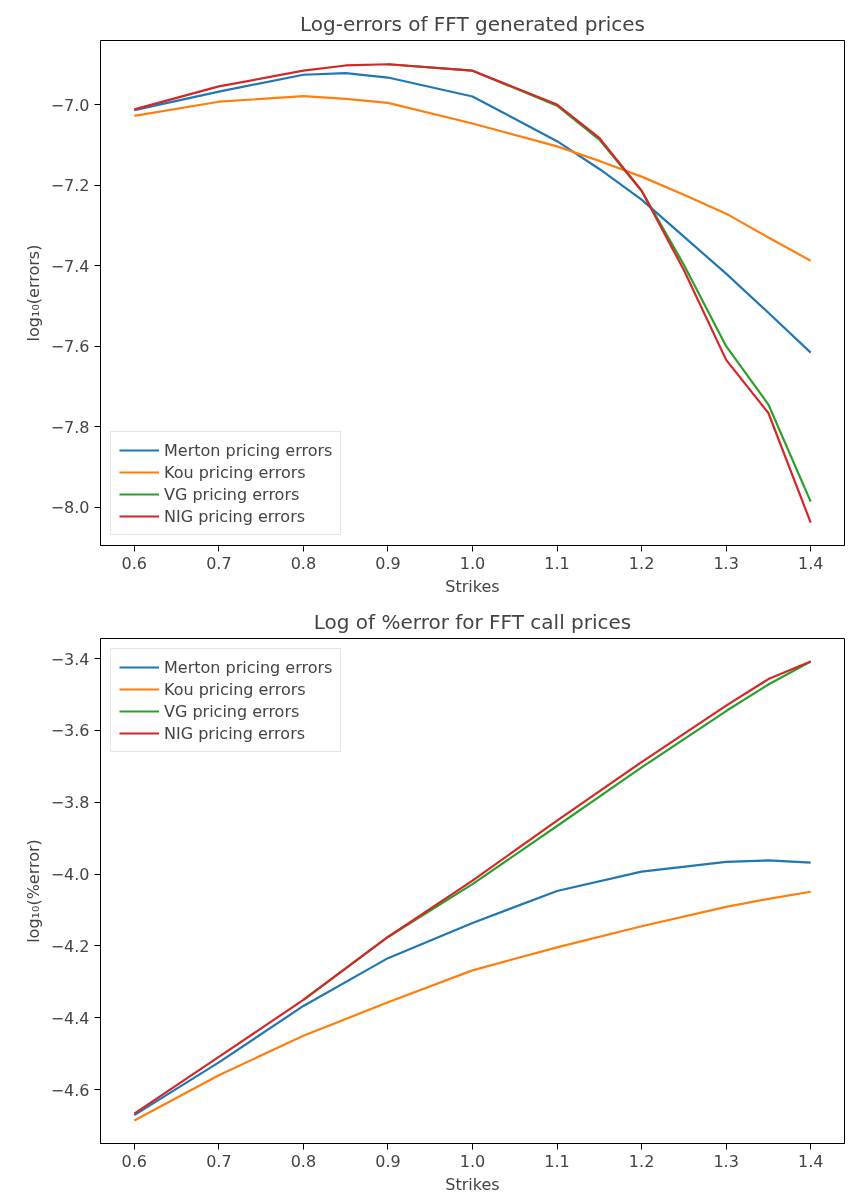 The image size is (854, 1197). I want to click on y-axis-title: log₁₀(%error), so click(33, 891).